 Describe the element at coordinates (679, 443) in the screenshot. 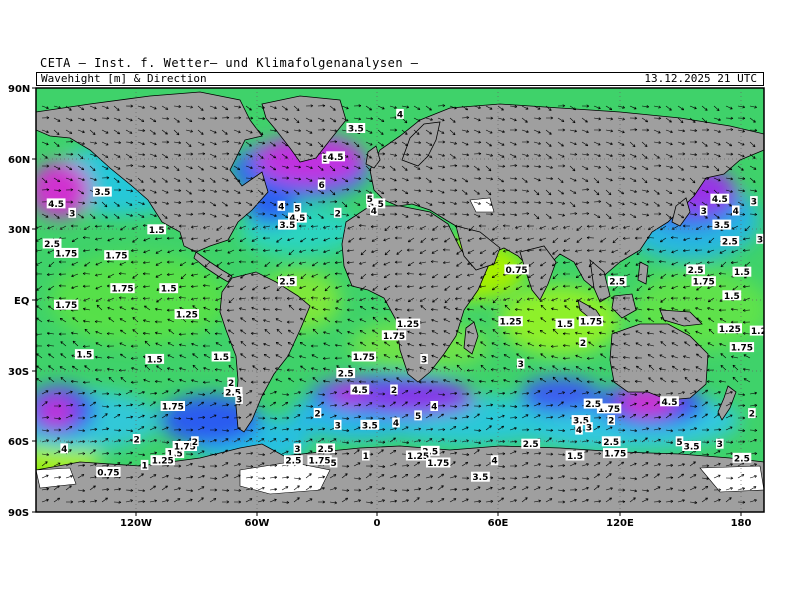

I see `svg-text: 5` at that location.